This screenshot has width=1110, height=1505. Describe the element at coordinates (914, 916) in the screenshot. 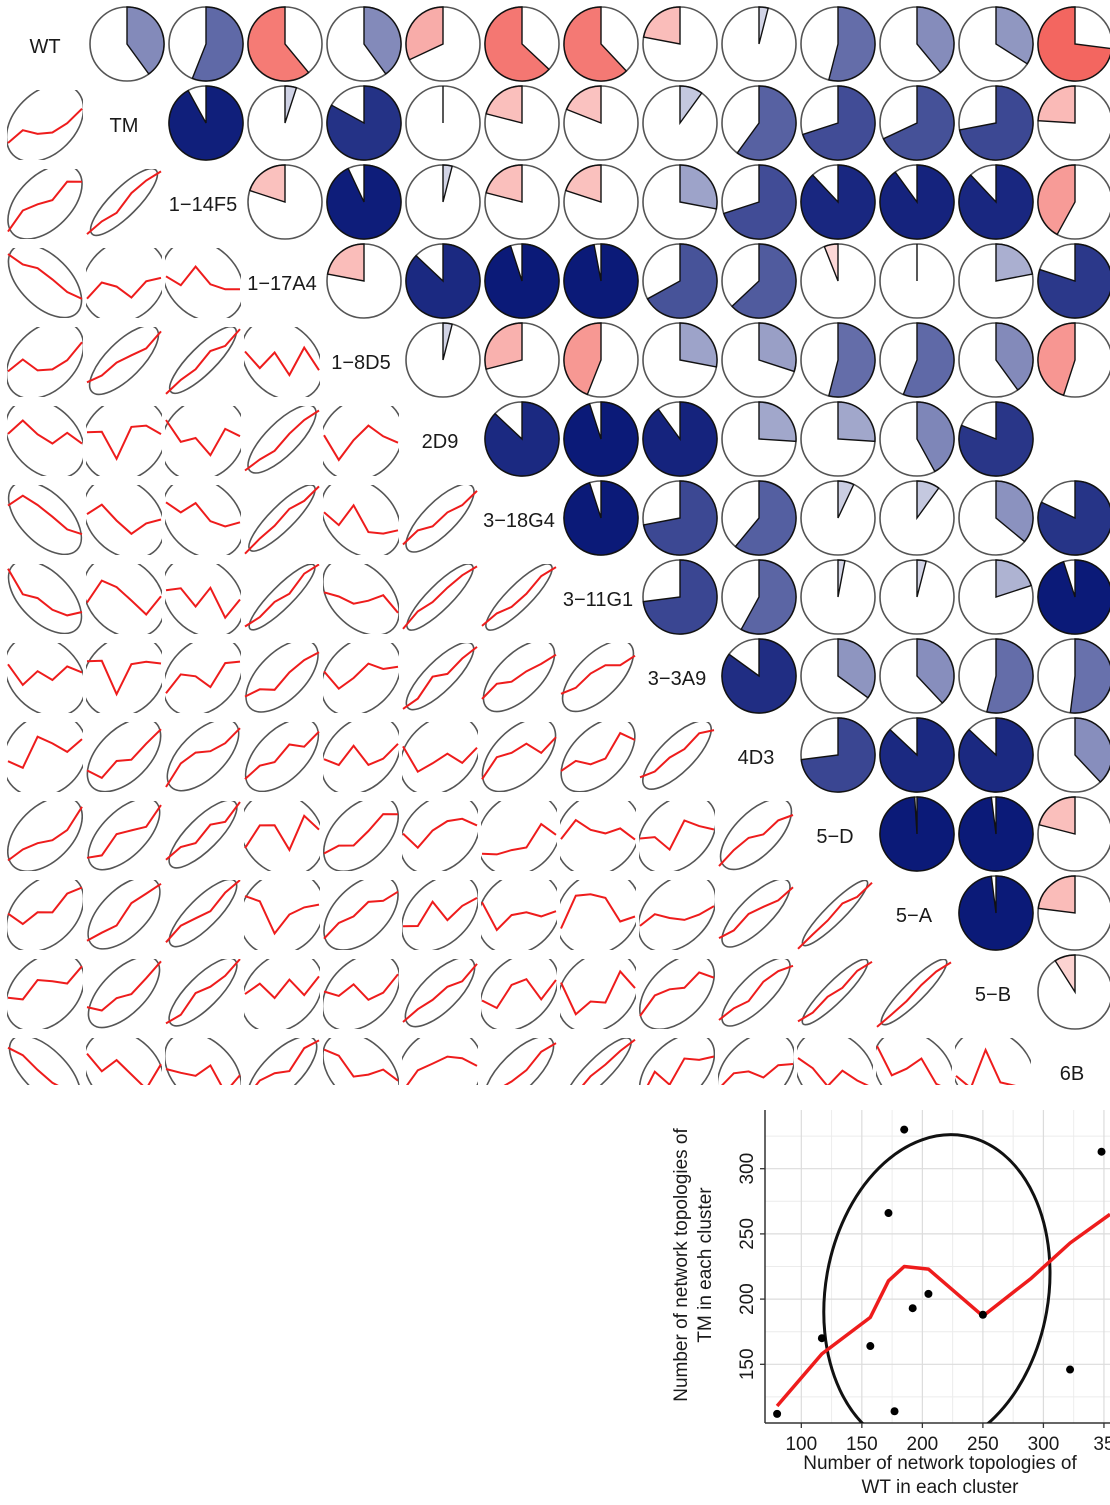

I see `variable-label: 5−A` at that location.